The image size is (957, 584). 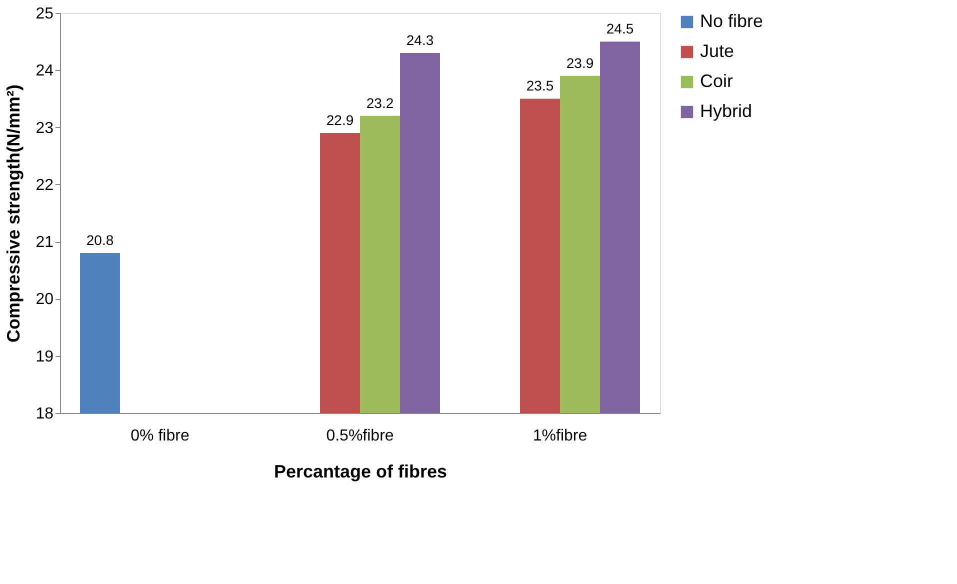 What do you see at coordinates (717, 51) in the screenshot?
I see `legend-label: Jute` at bounding box center [717, 51].